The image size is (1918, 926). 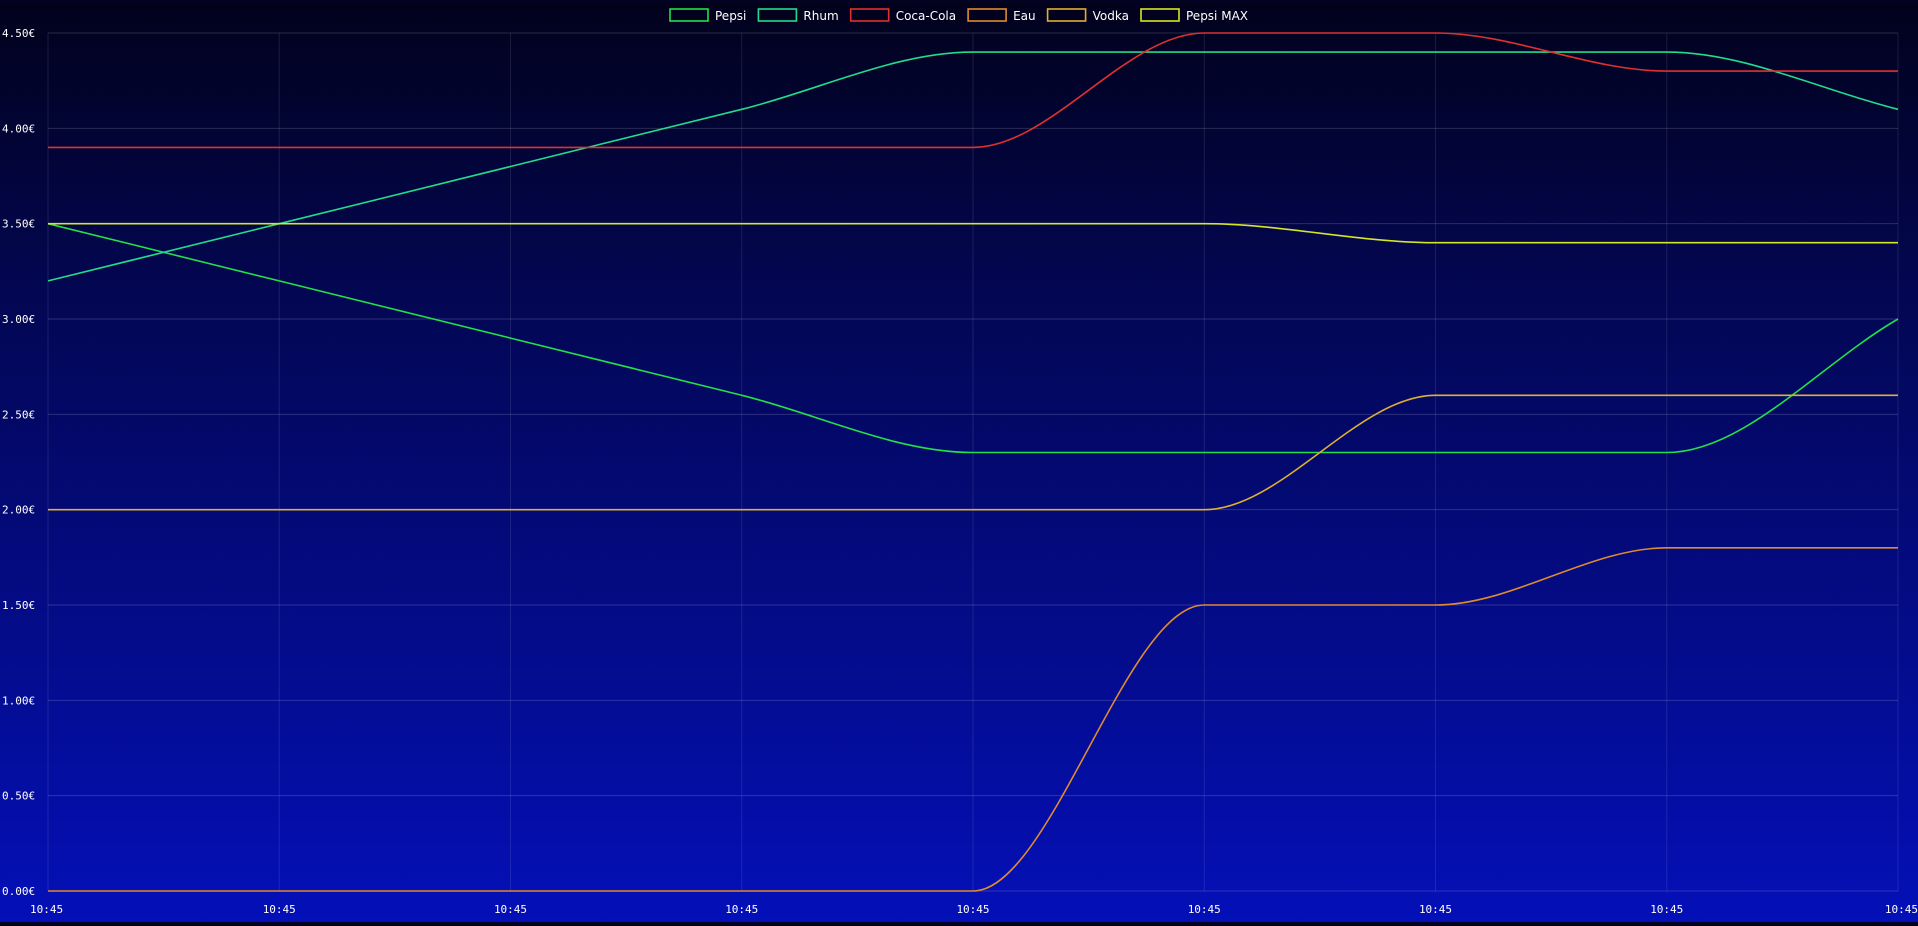 I want to click on legend-label: Vodka, so click(x=1111, y=16).